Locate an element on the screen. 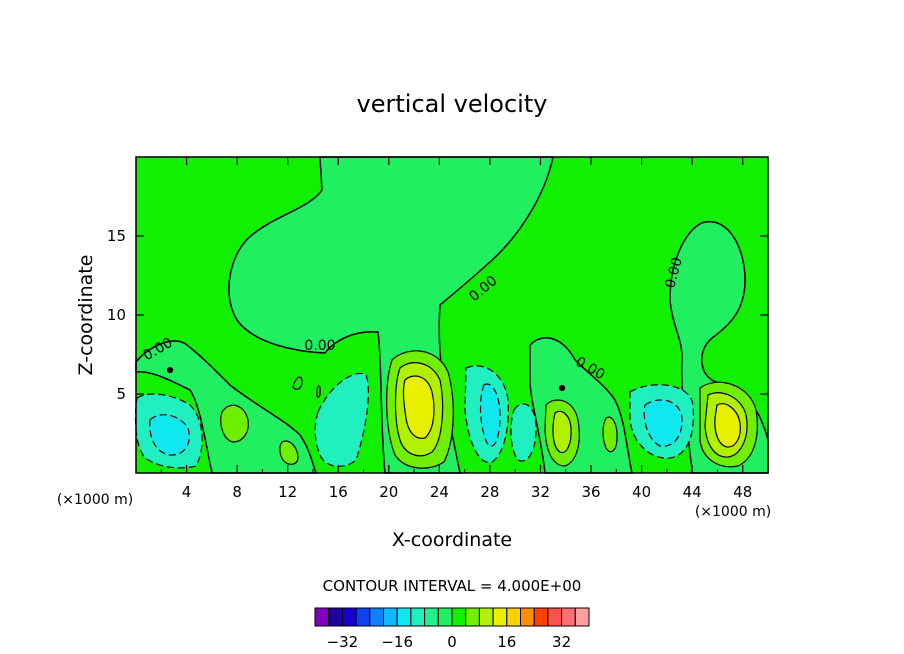 The image size is (904, 654). colorbar-tick-labels: −32 −16 0 16 32 is located at coordinates (449, 642).